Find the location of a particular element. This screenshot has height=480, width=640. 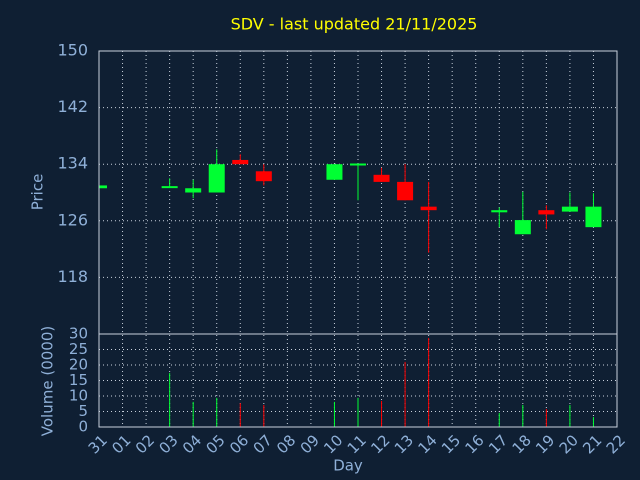

y-tick-label: 118 is located at coordinates (72, 276).